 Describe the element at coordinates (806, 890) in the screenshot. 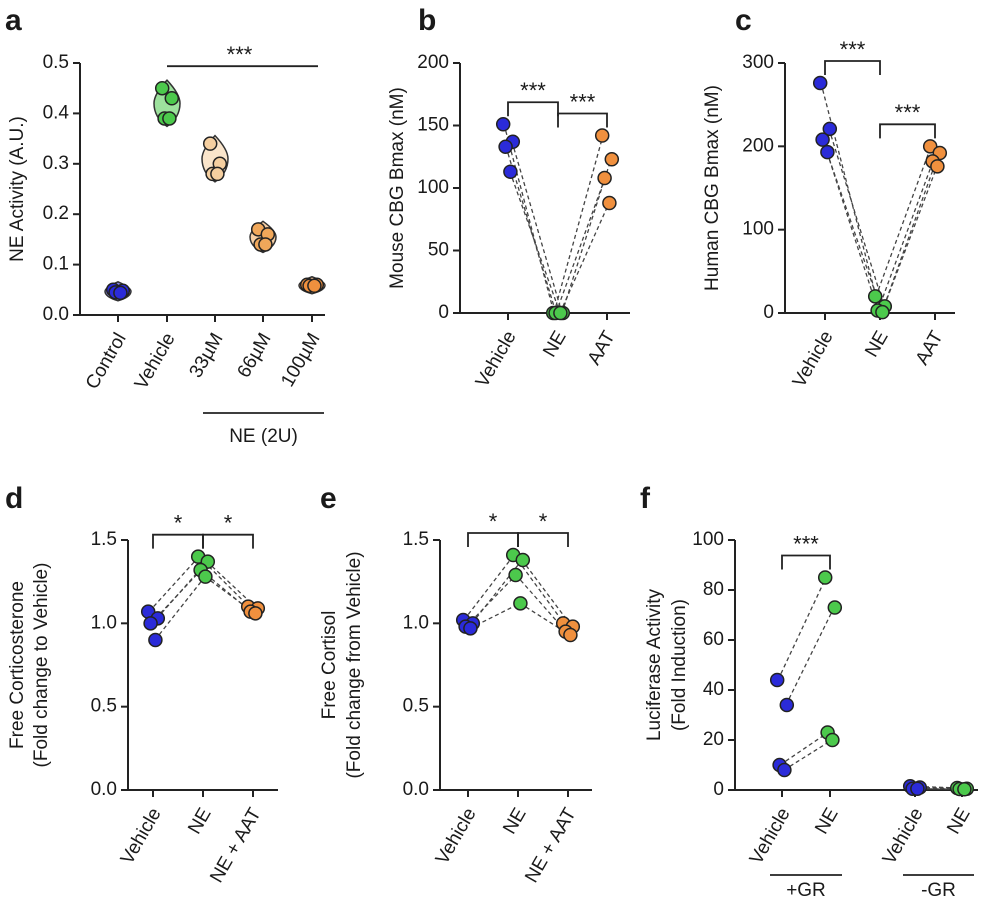

I see `group-label: +GR` at that location.